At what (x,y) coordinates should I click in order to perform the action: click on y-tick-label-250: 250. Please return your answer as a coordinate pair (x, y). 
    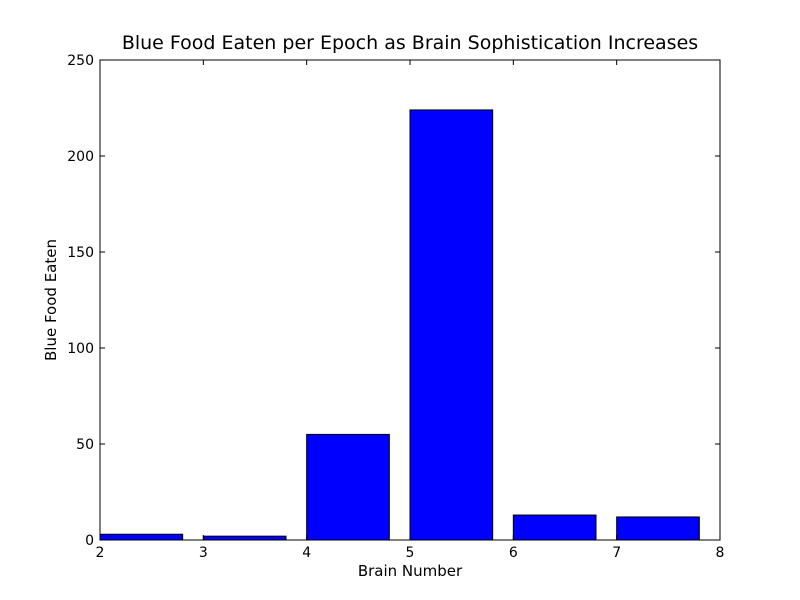
    Looking at the image, I should click on (80, 61).